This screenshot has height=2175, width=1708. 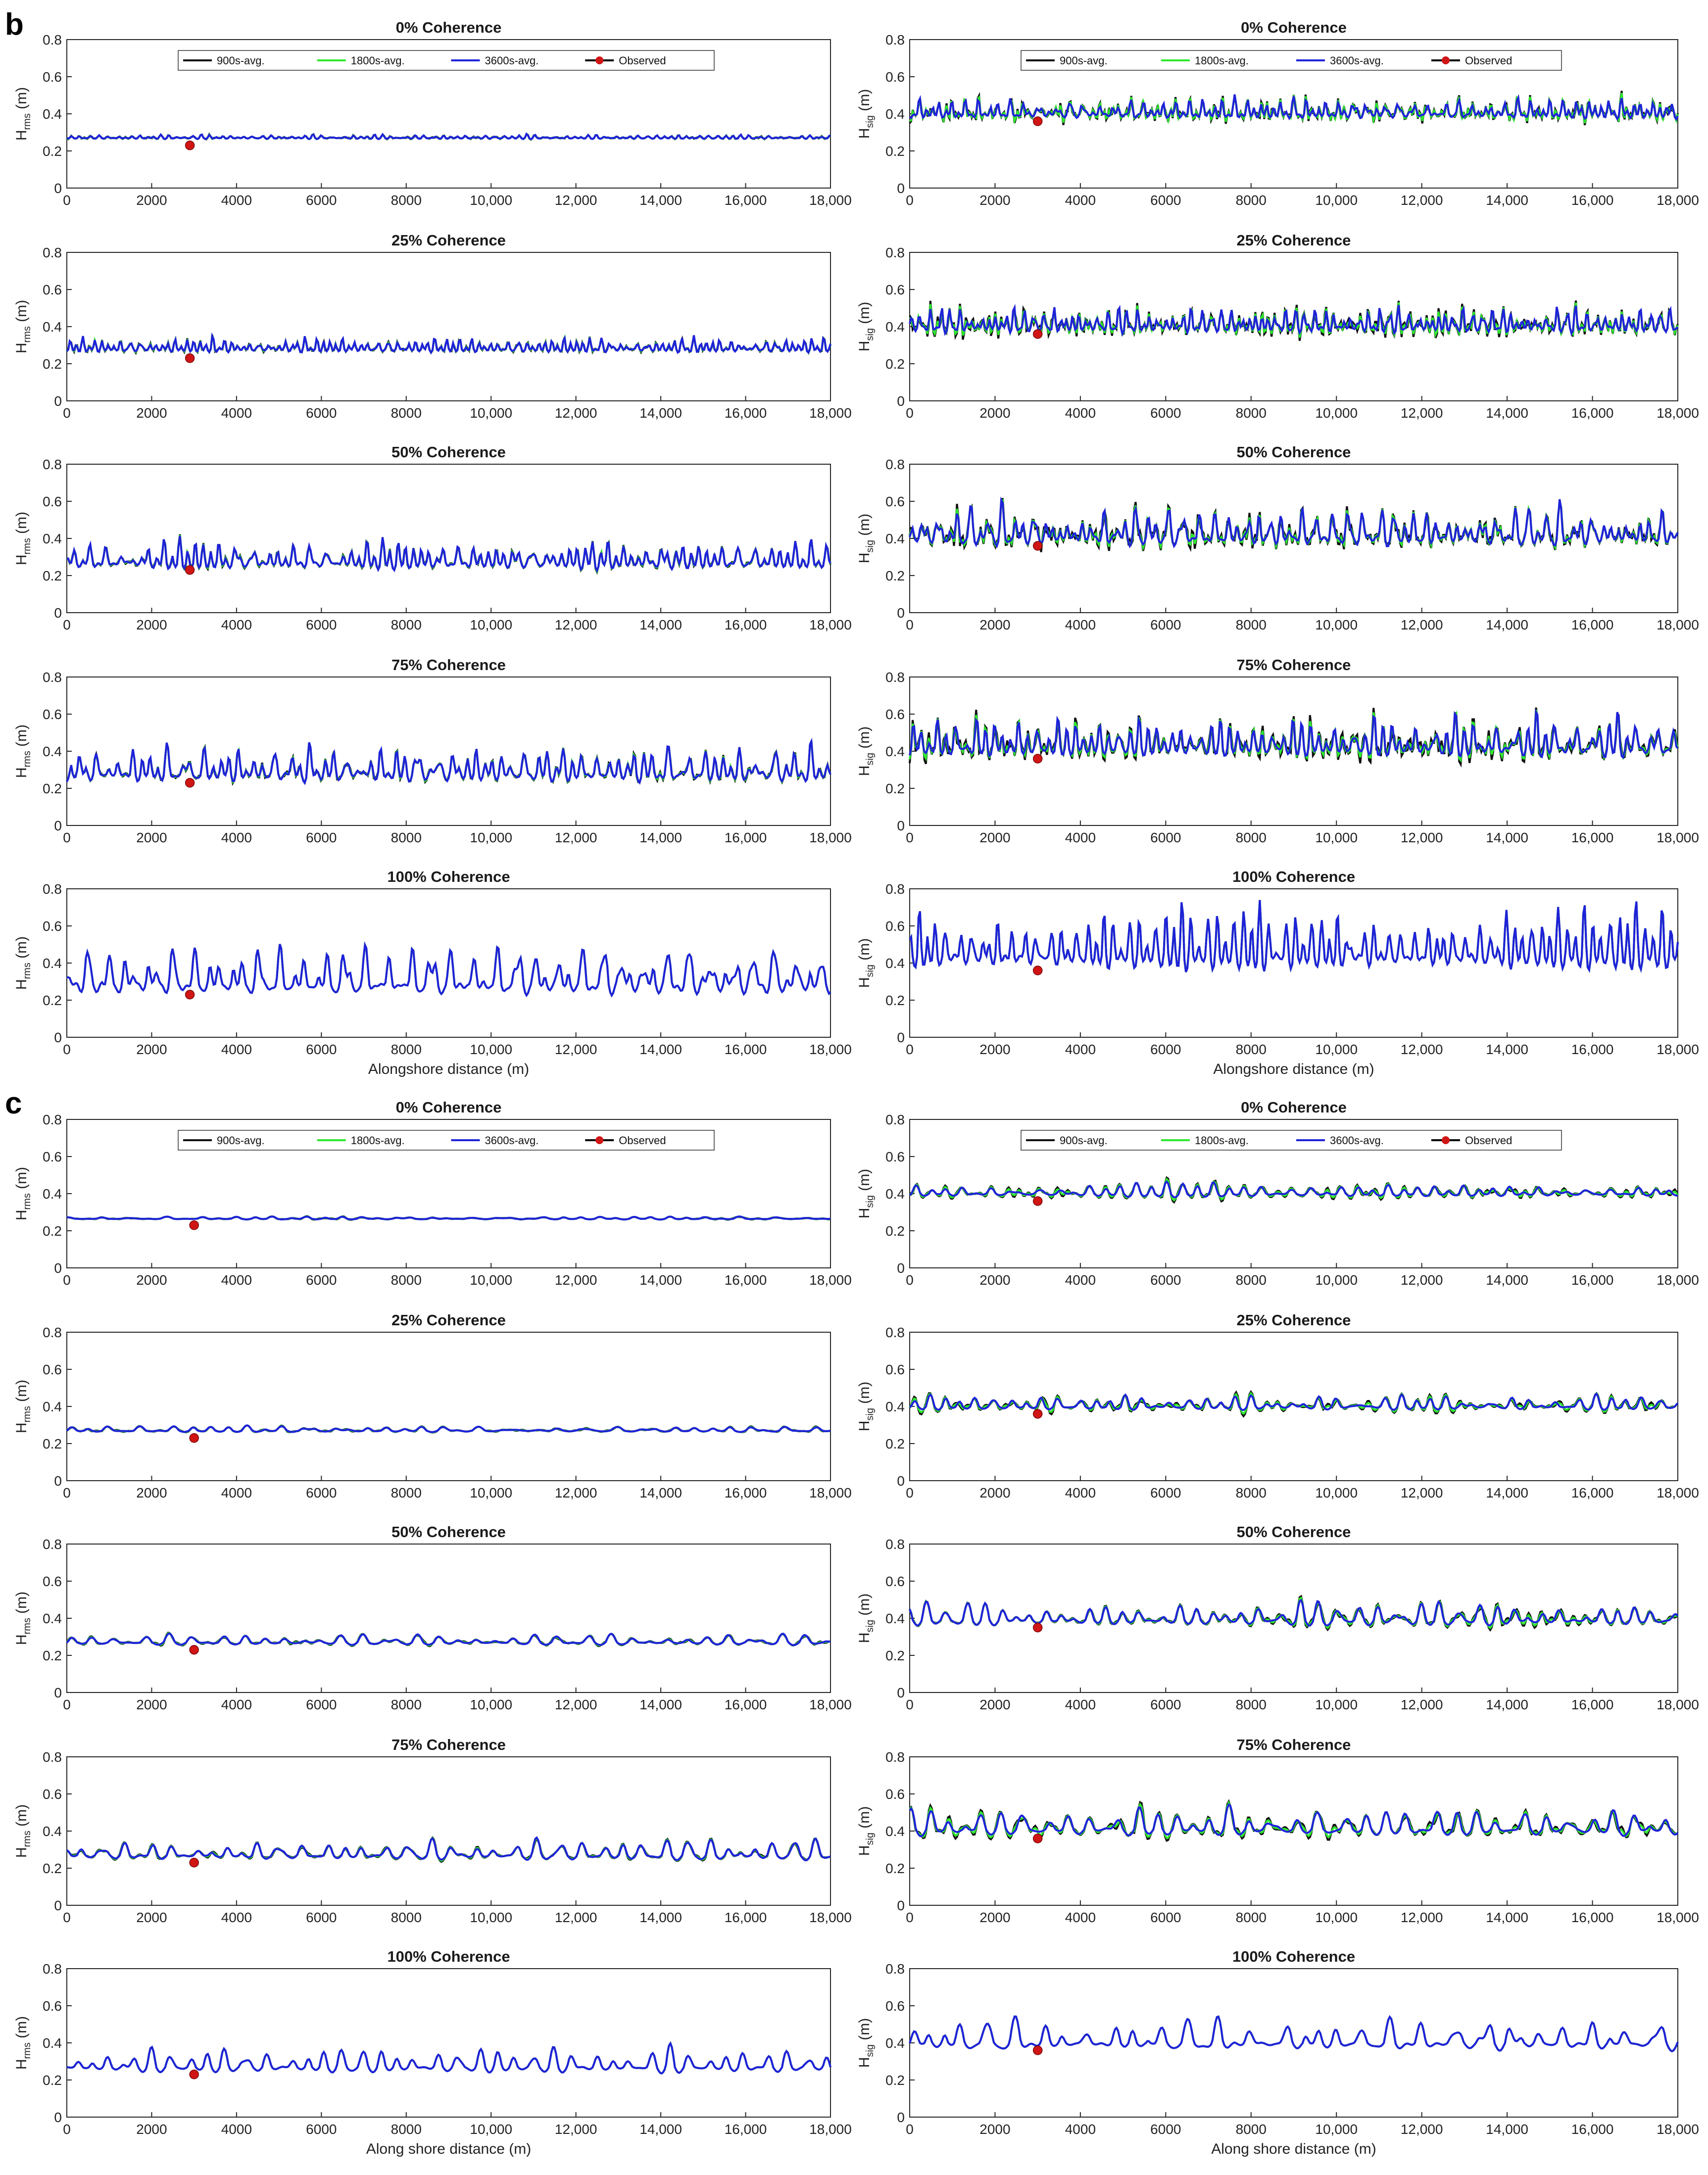 I want to click on chart-title: 50% Coherence, so click(x=449, y=1532).